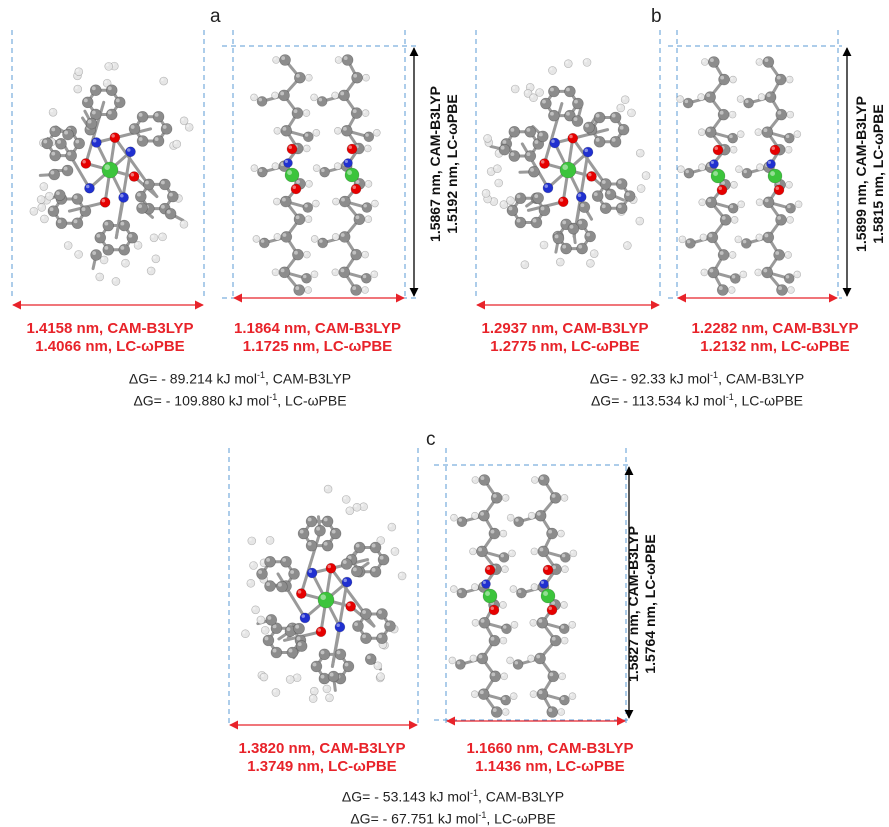 The image size is (889, 827). Describe the element at coordinates (513, 596) in the screenshot. I see `panel-c-side-molecule` at that location.